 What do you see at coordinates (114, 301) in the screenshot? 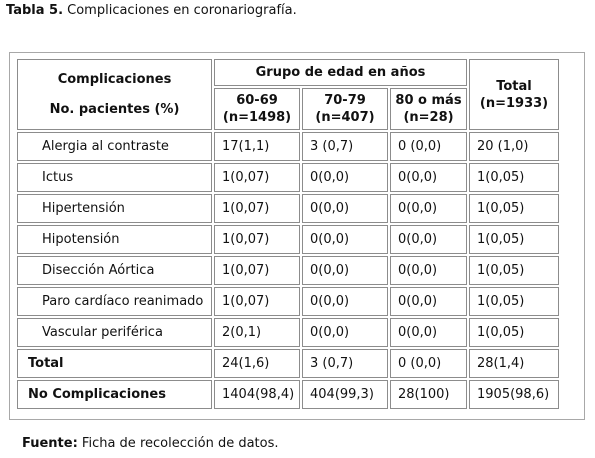
I see `row-label: Paro cardíaco reanimado` at bounding box center [114, 301].